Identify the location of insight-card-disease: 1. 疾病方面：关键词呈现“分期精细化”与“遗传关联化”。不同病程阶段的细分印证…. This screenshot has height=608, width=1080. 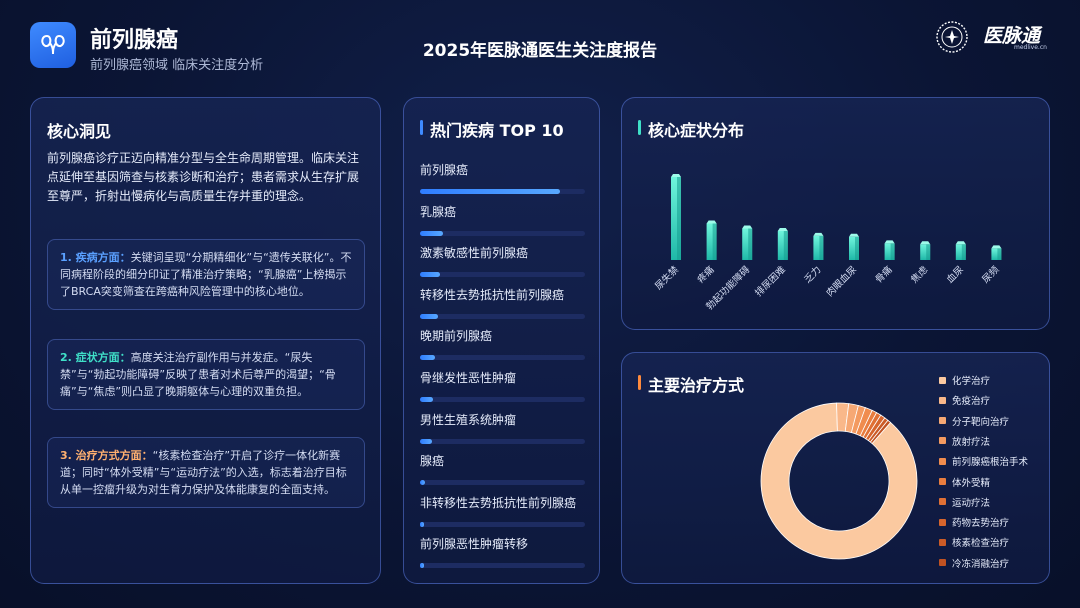
(206, 274).